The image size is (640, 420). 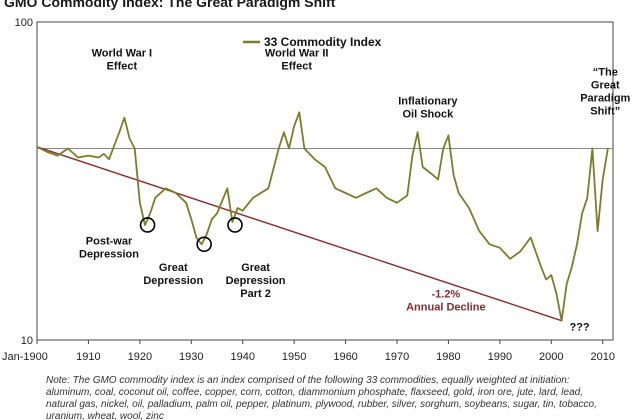 I want to click on annotation-text: Shift”, so click(x=605, y=111).